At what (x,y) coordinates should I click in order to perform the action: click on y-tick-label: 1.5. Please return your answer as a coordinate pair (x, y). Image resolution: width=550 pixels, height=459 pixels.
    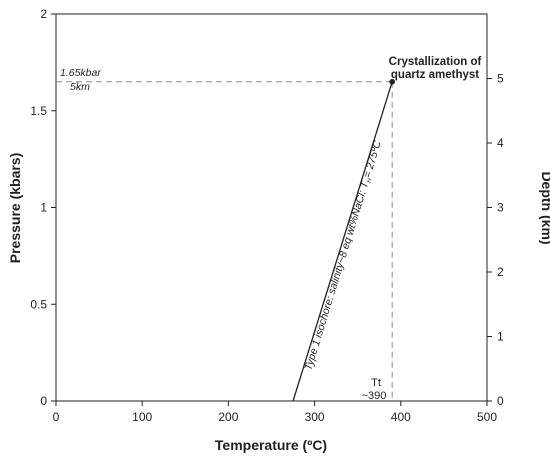
    Looking at the image, I should click on (38, 111).